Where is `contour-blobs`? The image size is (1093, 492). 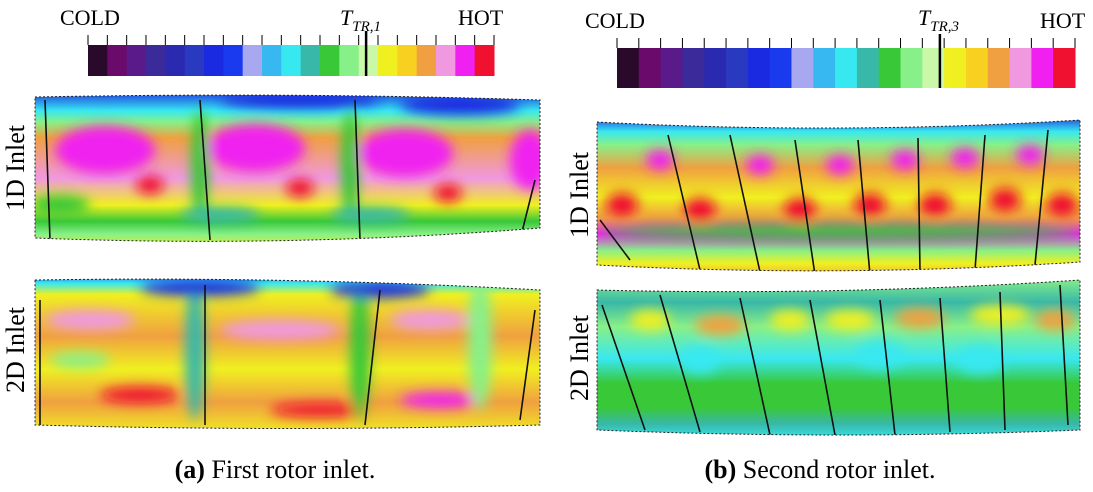 contour-blobs is located at coordinates (852, 339).